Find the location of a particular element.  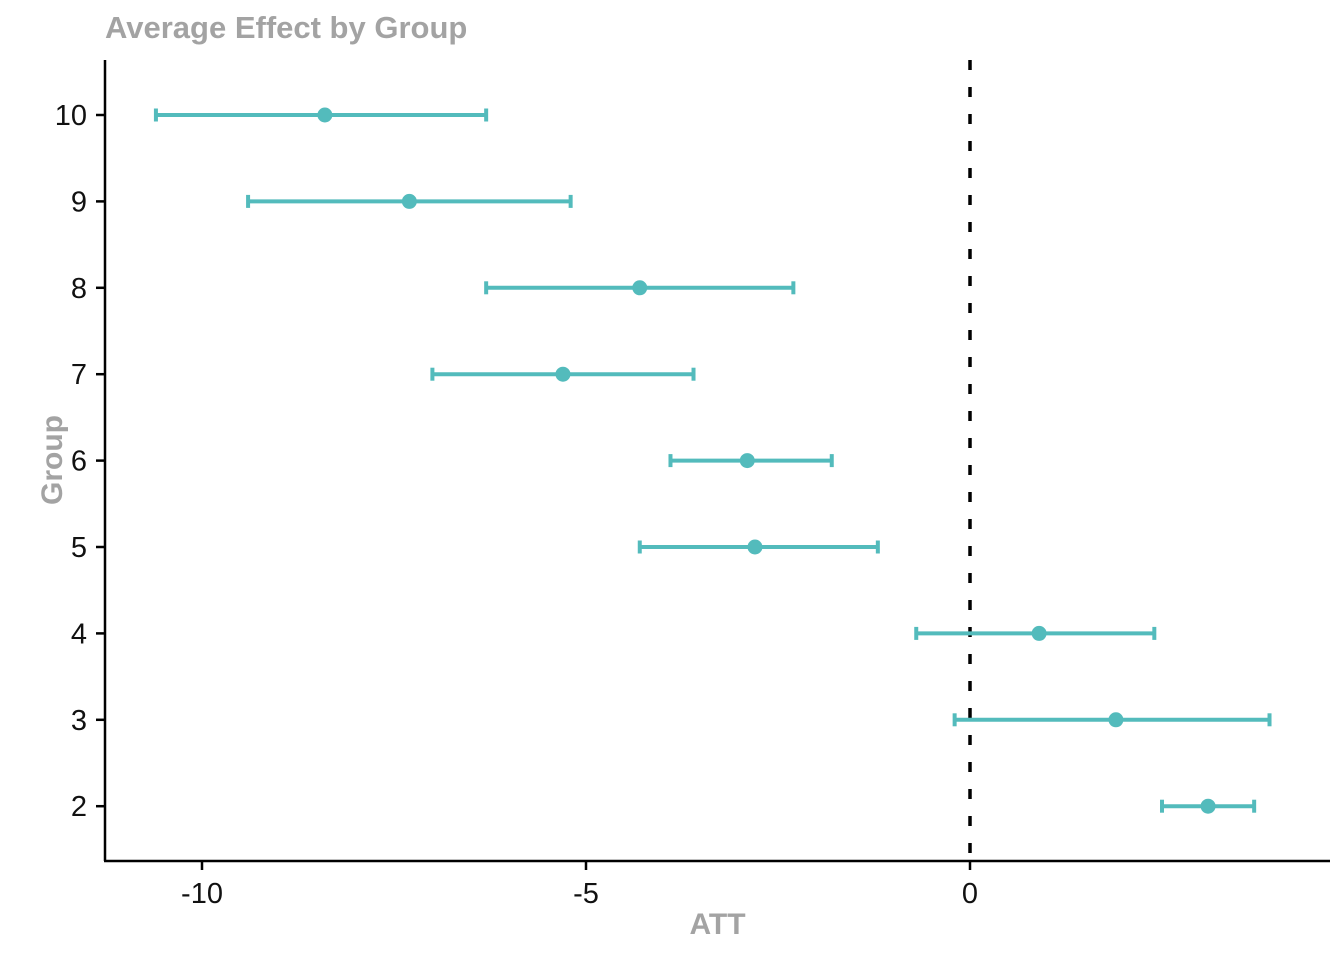

y-tick-label: 9 is located at coordinates (79, 202).